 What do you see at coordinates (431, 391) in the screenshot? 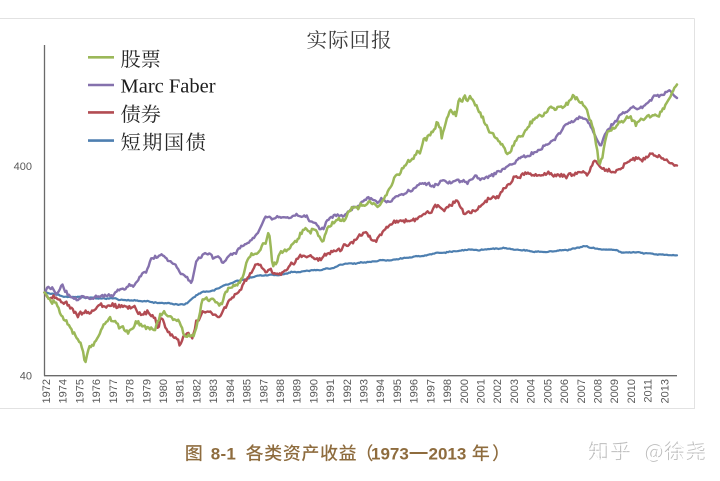
I see `svg-text: 1997` at bounding box center [431, 391].